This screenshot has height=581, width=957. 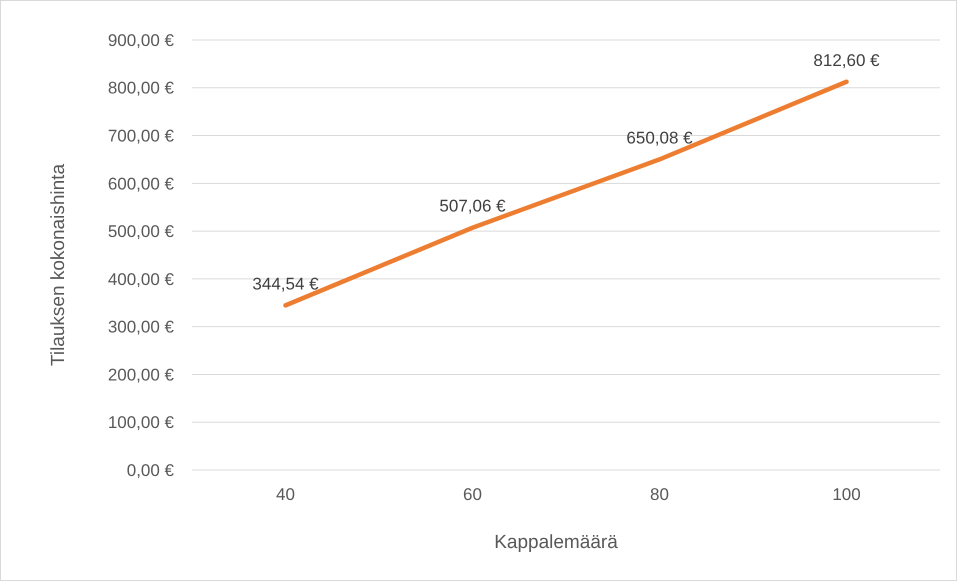 I want to click on x-tick-label: 100, so click(x=846, y=494).